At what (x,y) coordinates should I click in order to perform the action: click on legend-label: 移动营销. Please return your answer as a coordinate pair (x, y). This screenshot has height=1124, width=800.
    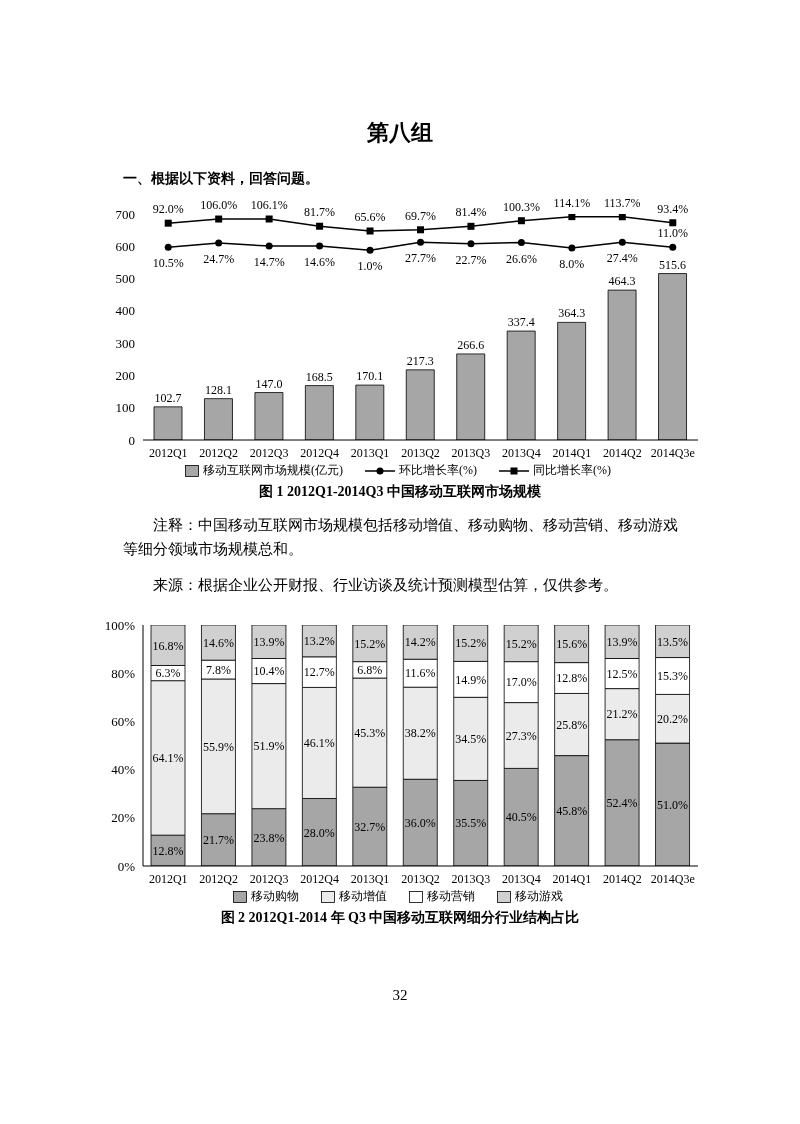
    Looking at the image, I should click on (451, 896).